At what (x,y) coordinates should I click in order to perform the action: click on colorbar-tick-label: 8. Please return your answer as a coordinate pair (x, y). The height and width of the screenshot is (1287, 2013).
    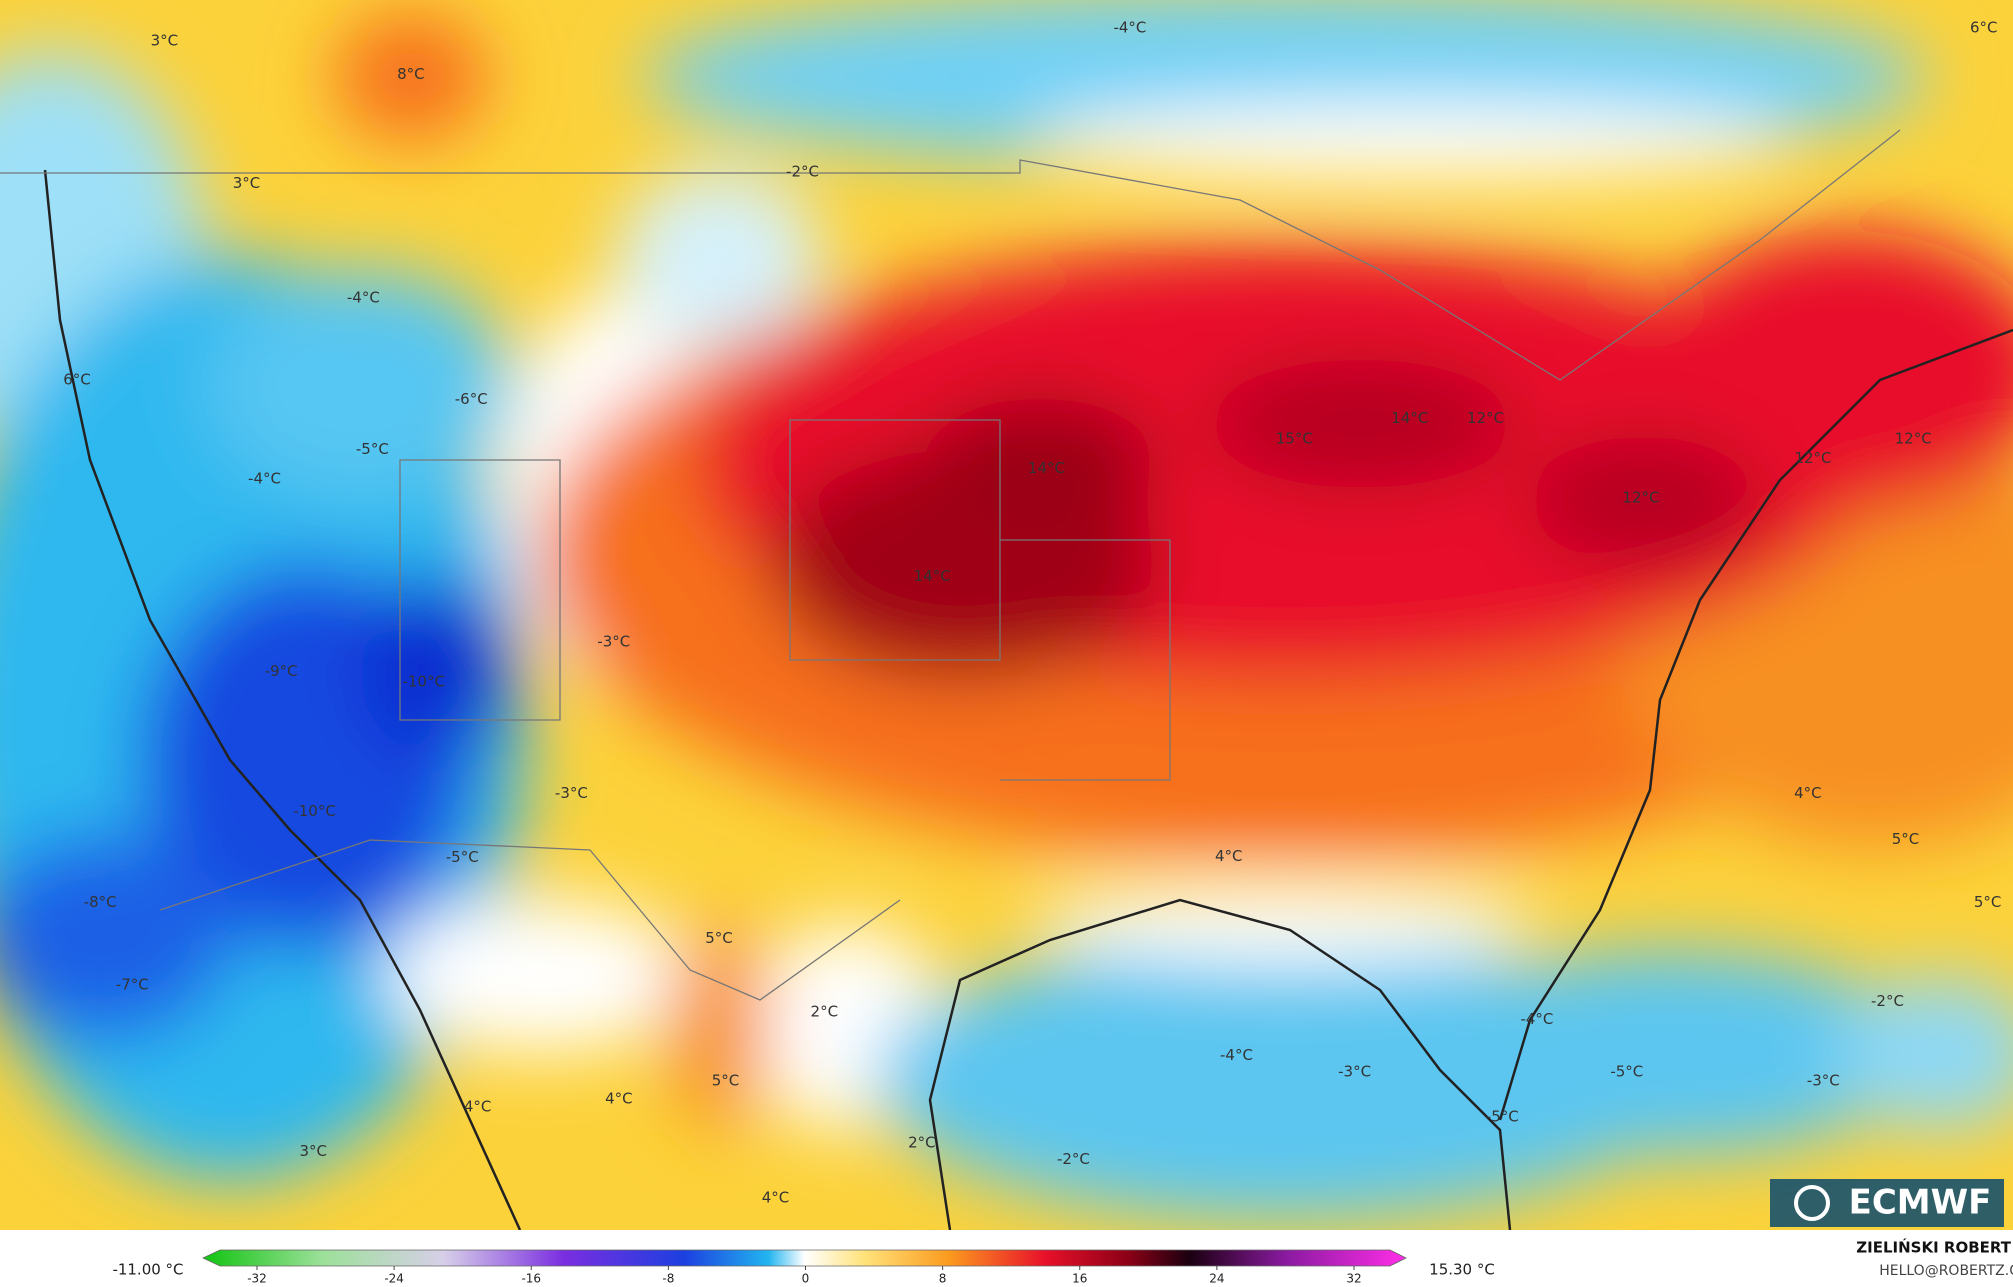
    Looking at the image, I should click on (943, 1279).